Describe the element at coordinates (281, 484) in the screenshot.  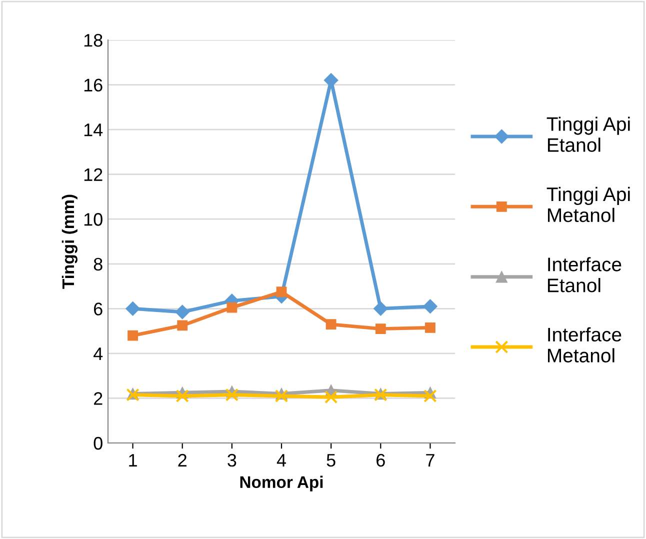
I see `x-axis-title: Nomor Api` at that location.